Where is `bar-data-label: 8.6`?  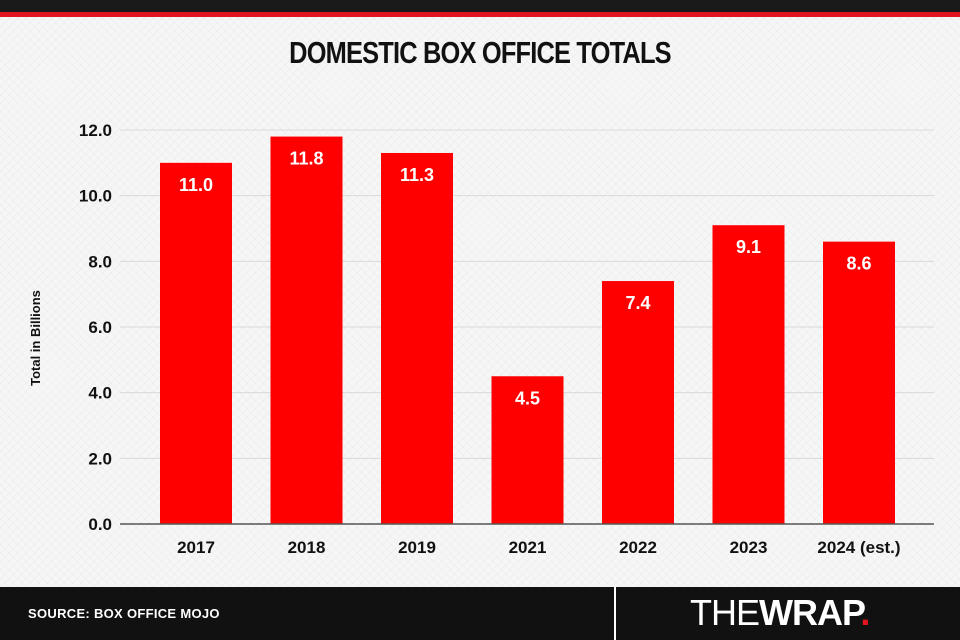 bar-data-label: 8.6 is located at coordinates (858, 264).